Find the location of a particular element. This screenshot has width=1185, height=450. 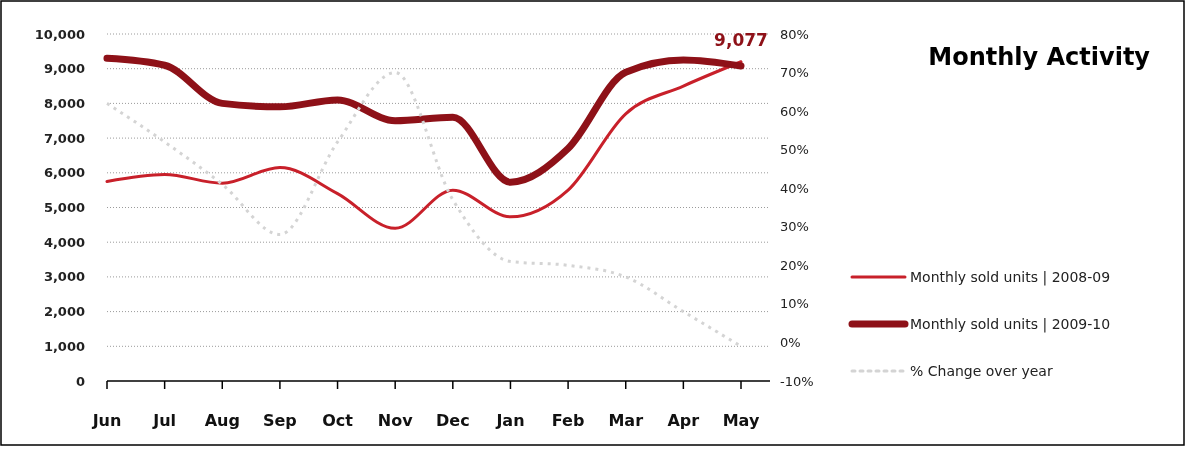

x-tick-label: Dec is located at coordinates (453, 420).